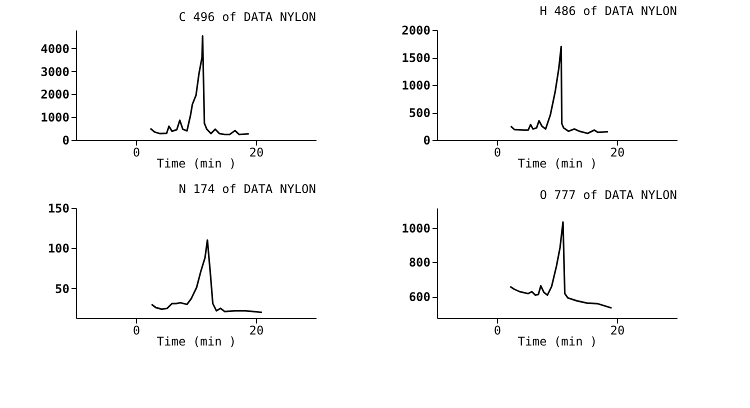 The image size is (750, 408). What do you see at coordinates (59, 209) in the screenshot?
I see `y-tick-label: 150` at bounding box center [59, 209].